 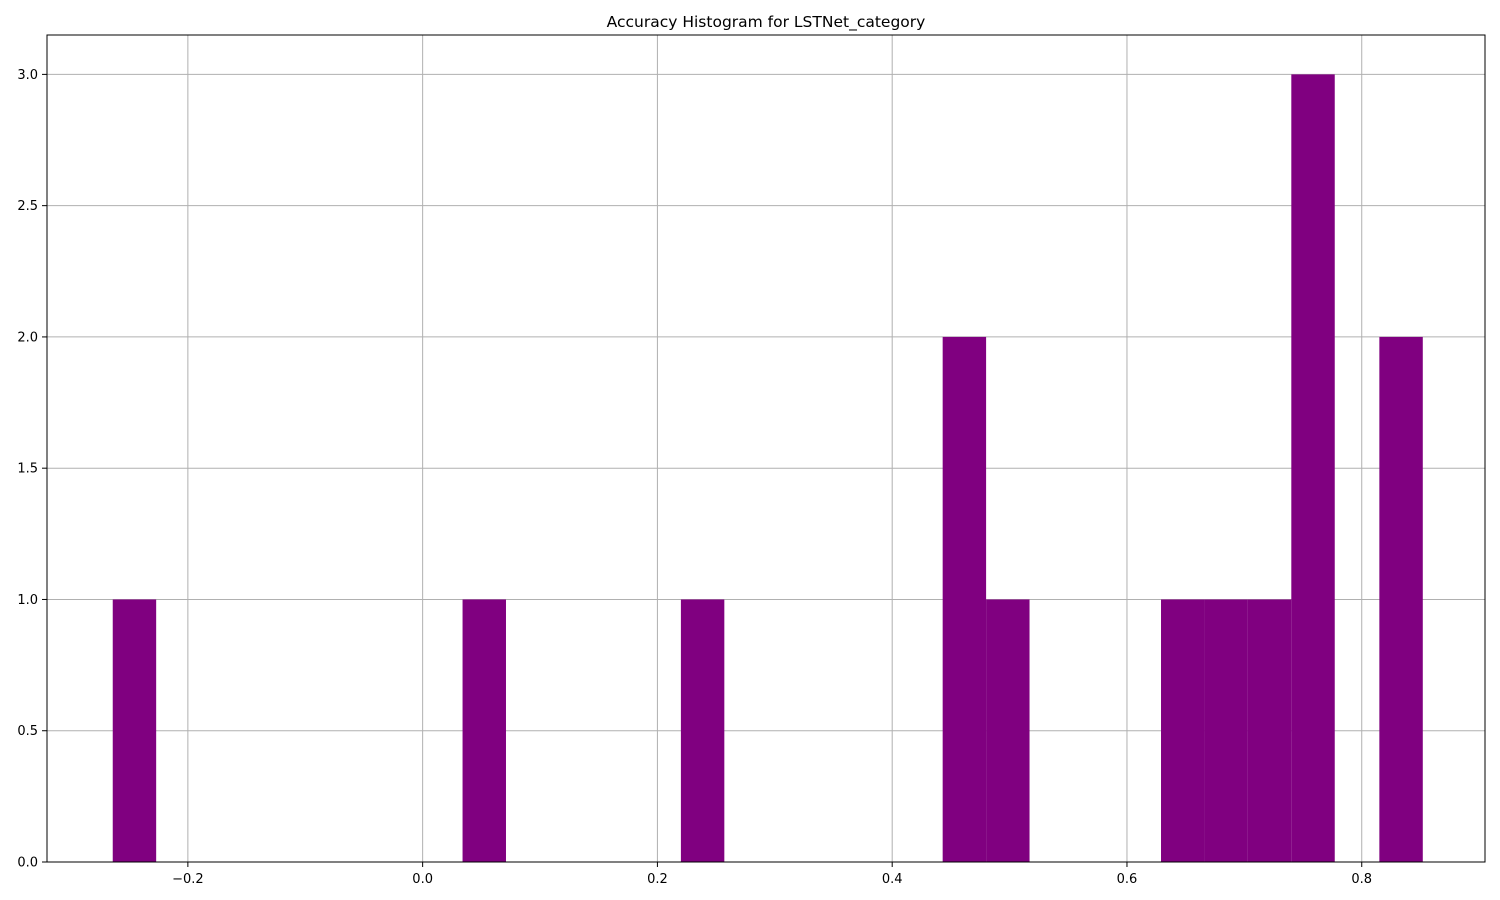 What do you see at coordinates (422, 879) in the screenshot?
I see `x-tick-label: 0.0` at bounding box center [422, 879].